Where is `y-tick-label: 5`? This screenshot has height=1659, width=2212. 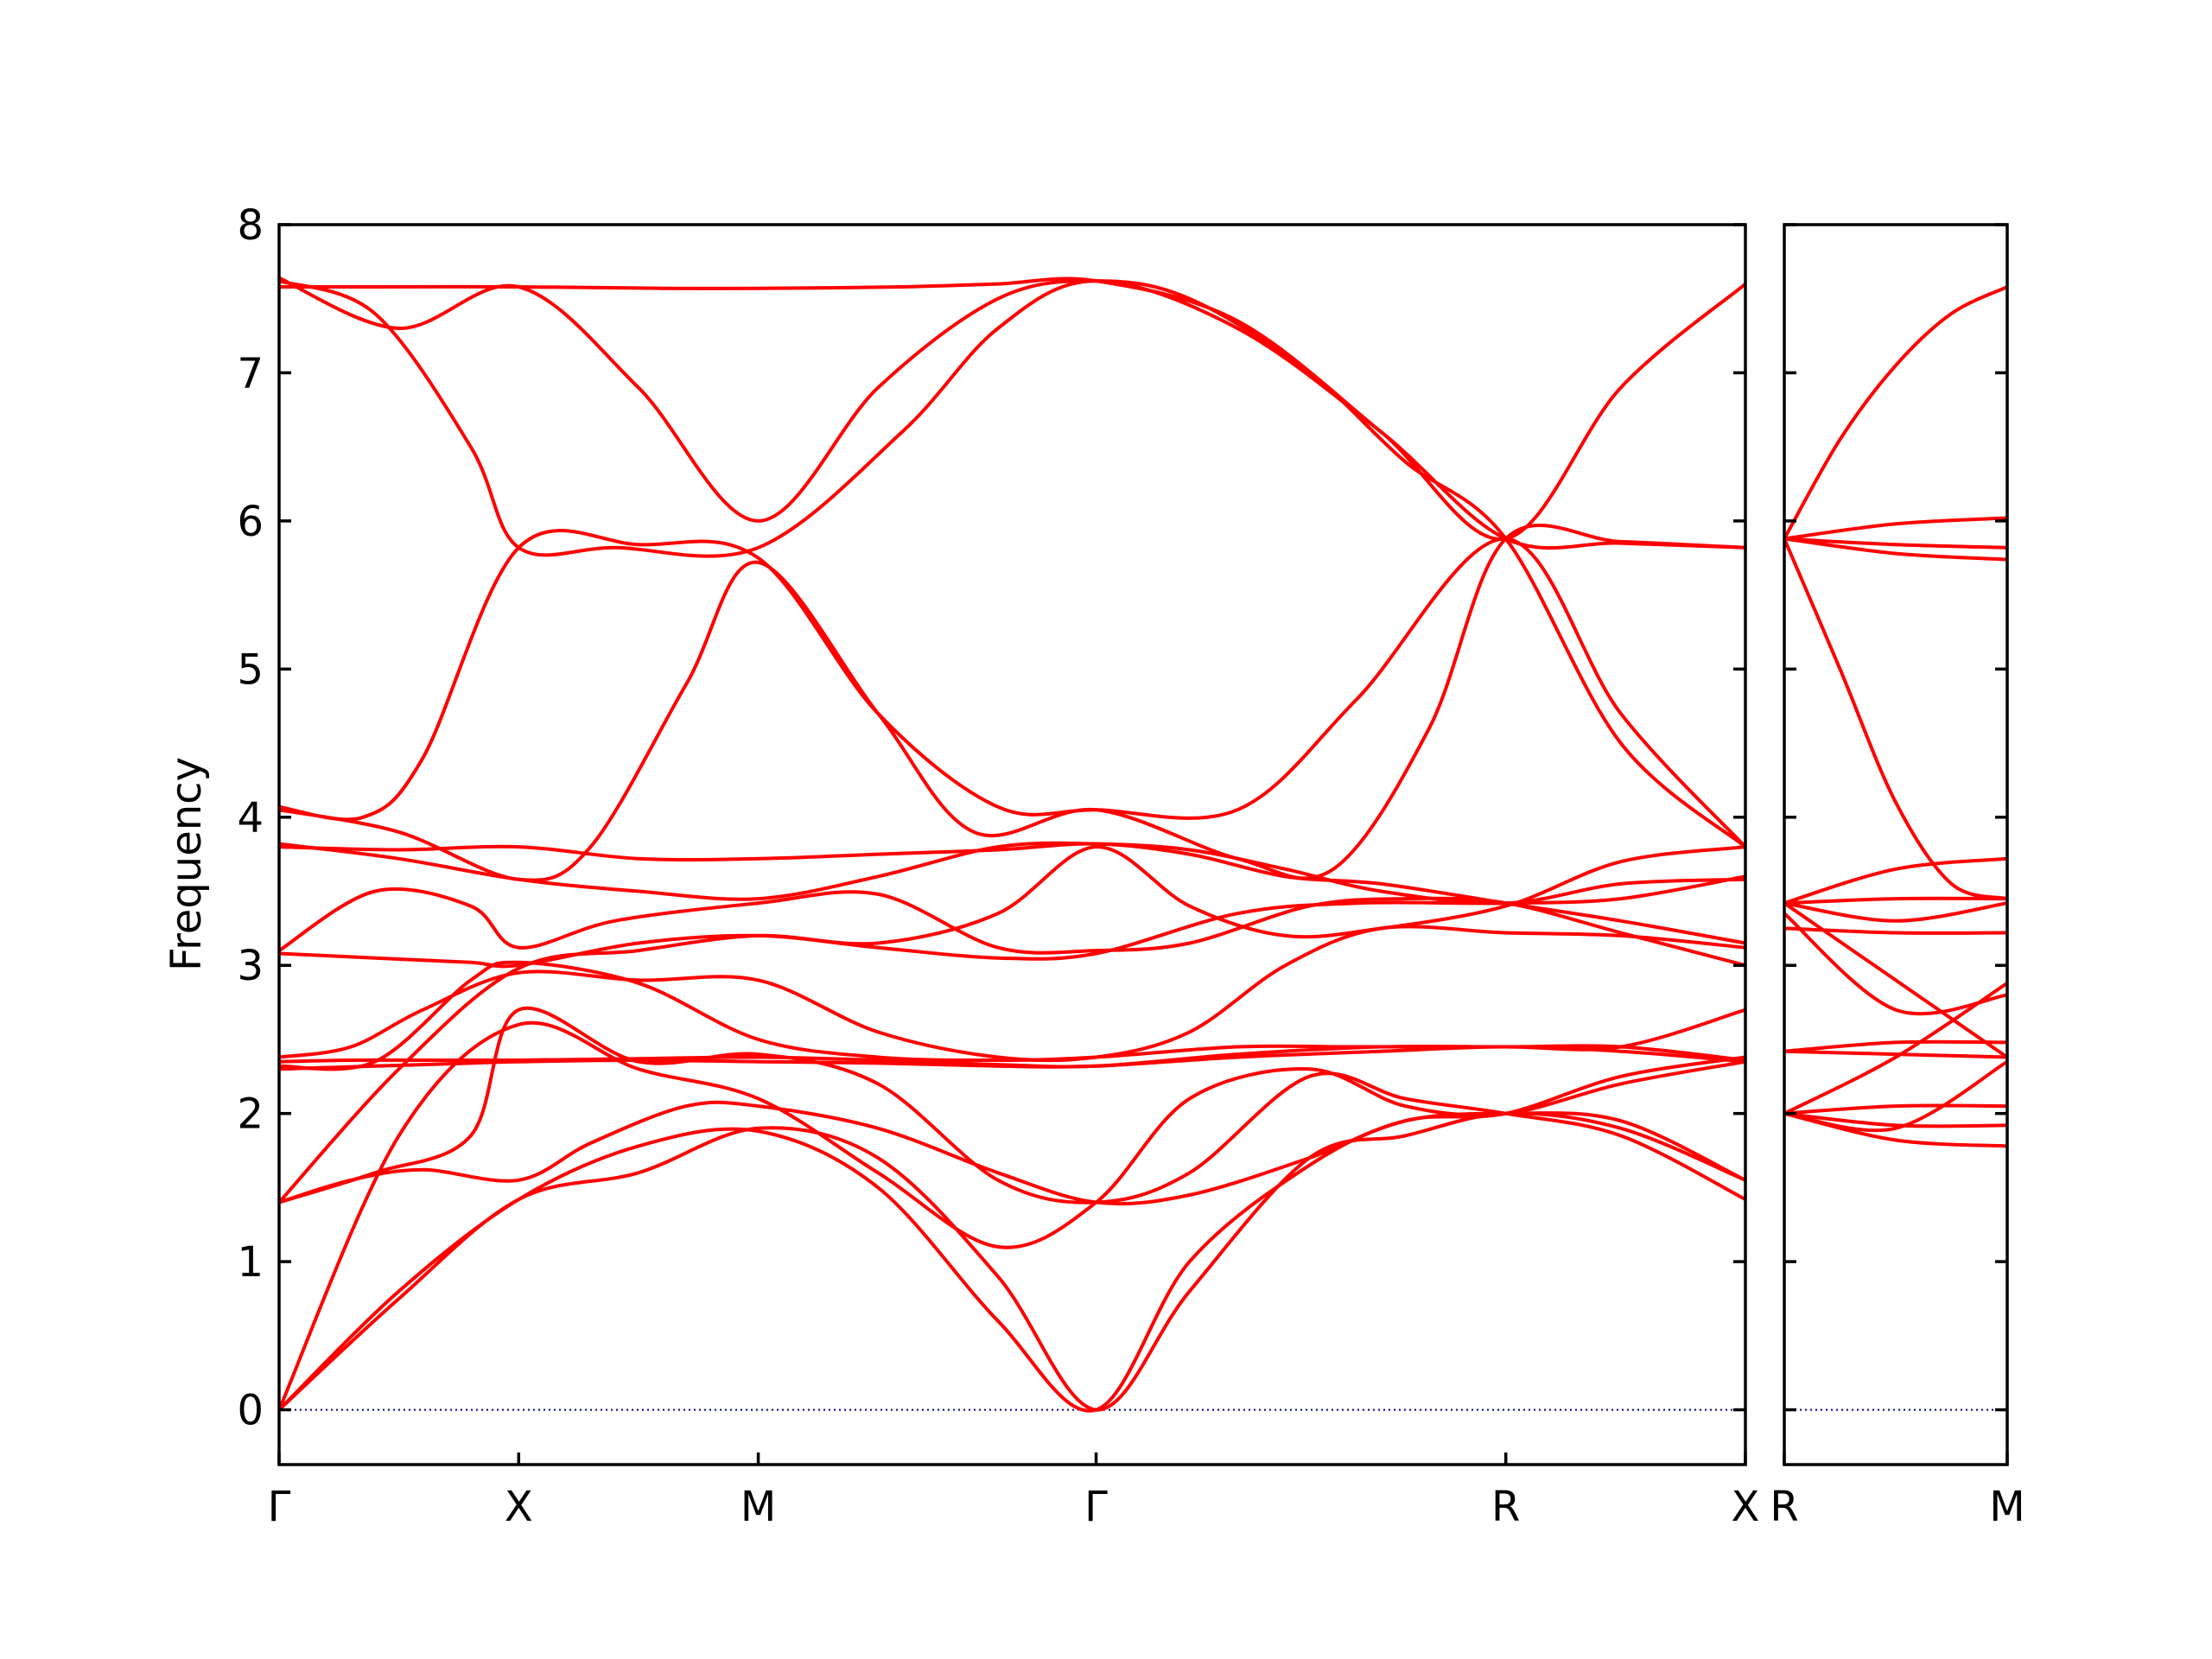
y-tick-label: 5 is located at coordinates (250, 669).